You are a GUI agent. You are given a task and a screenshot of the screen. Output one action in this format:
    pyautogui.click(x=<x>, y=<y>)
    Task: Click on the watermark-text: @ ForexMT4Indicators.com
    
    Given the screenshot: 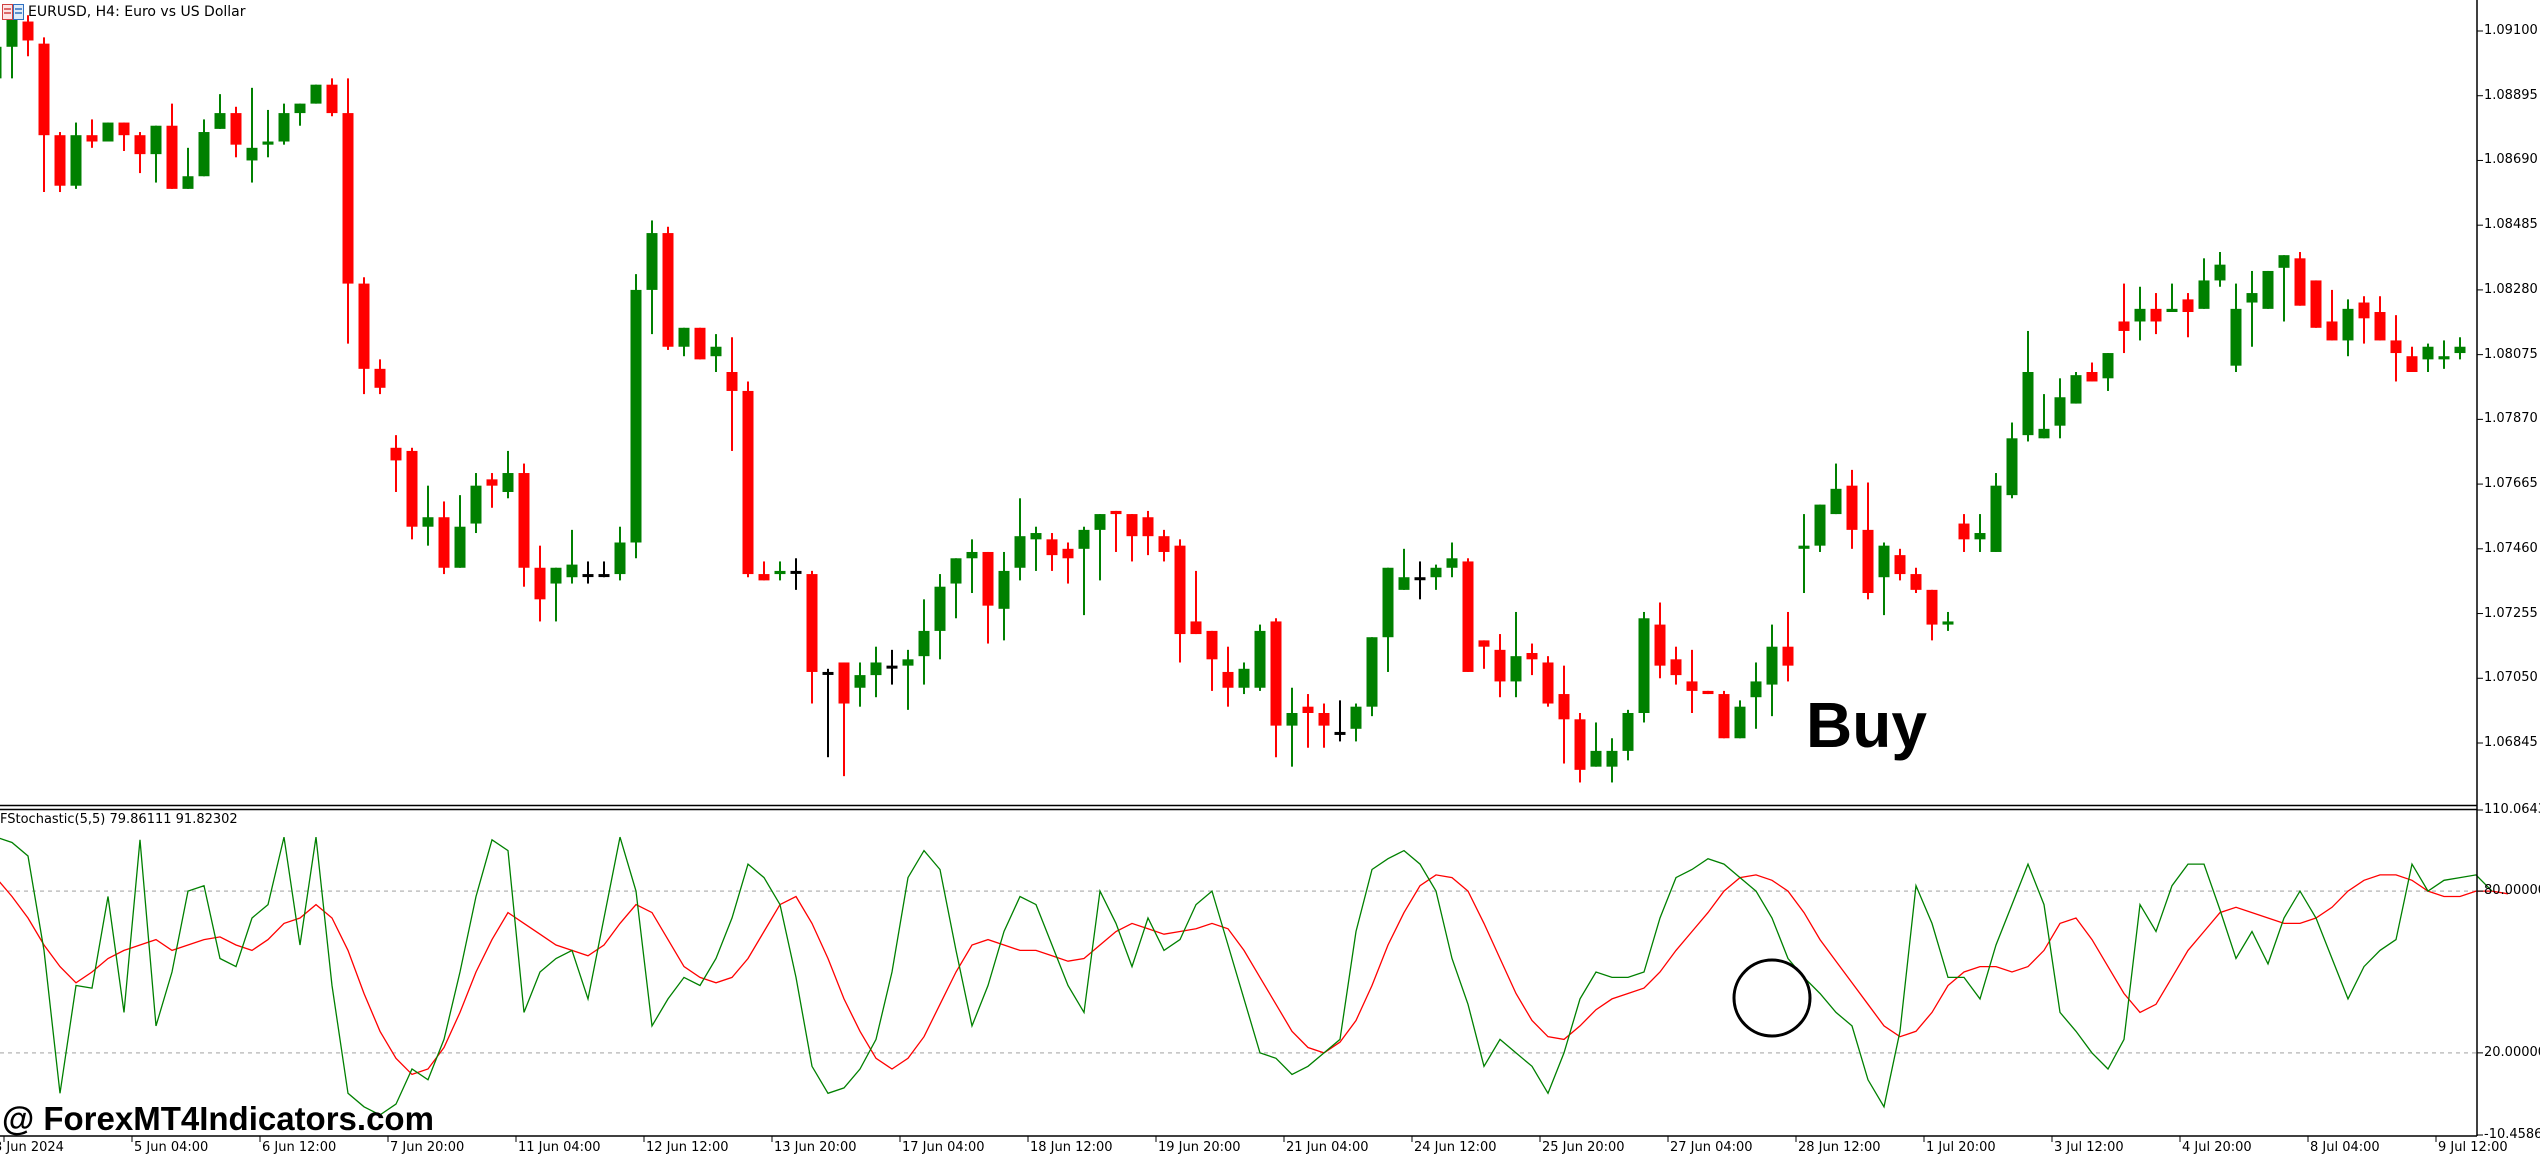 What is the action you would take?
    pyautogui.click(x=218, y=1118)
    